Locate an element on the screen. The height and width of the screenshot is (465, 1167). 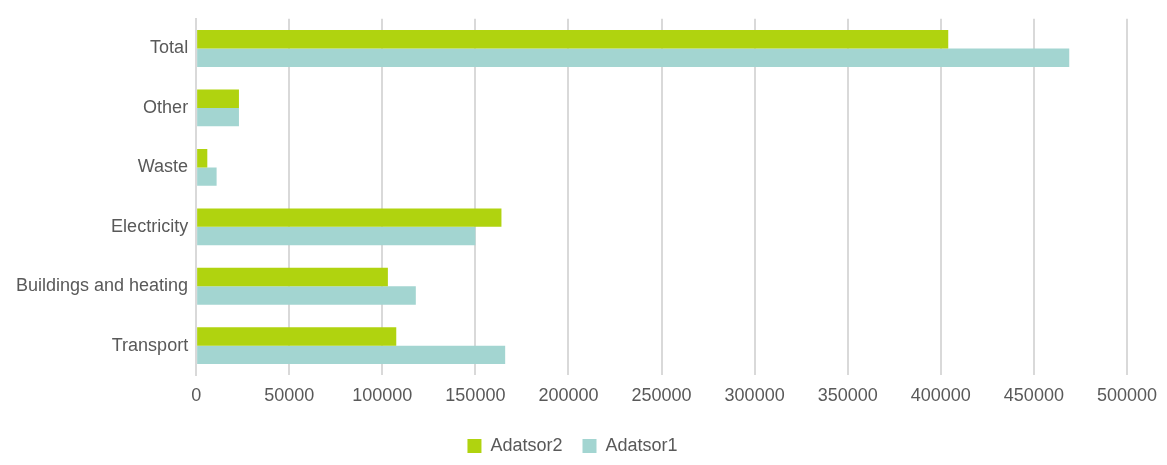
x-tick-label: 100000 is located at coordinates (382, 395).